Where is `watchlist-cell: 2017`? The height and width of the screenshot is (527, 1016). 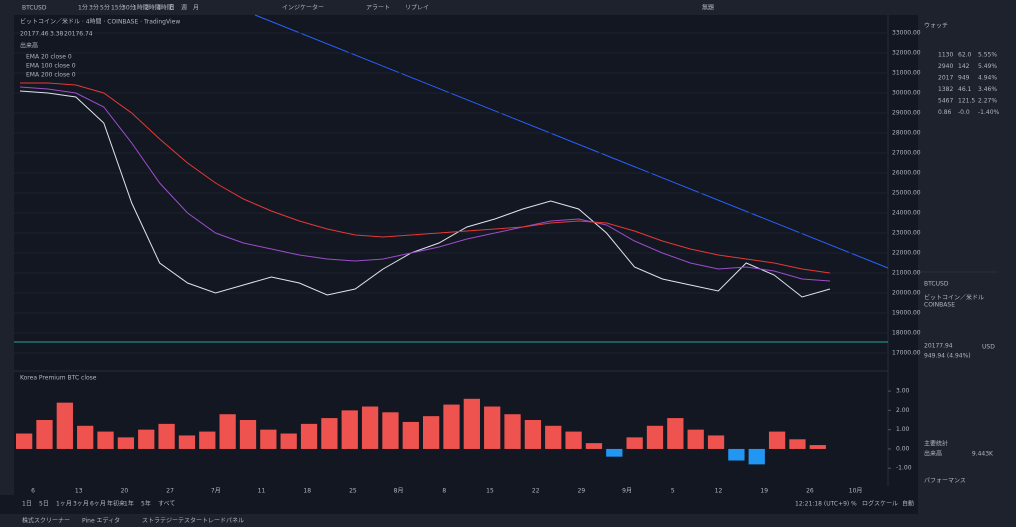 watchlist-cell: 2017 is located at coordinates (945, 78).